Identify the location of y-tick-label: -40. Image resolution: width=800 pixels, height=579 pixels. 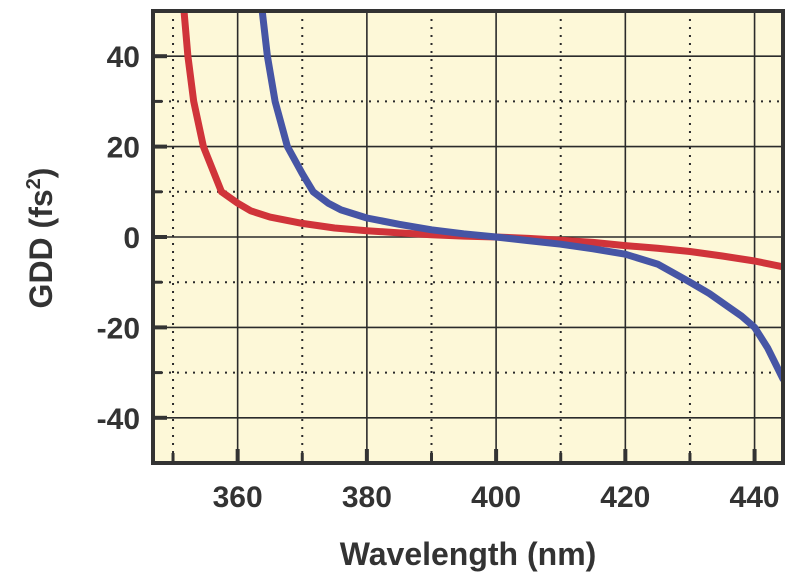
(118, 419).